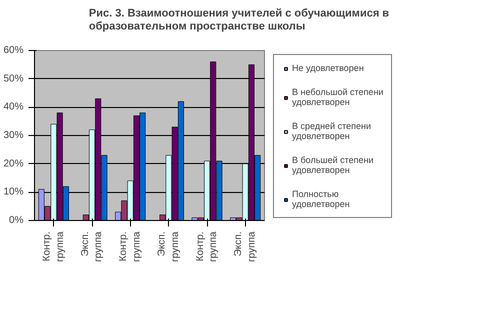  What do you see at coordinates (13, 135) in the screenshot?
I see `y-tick-label: 30%` at bounding box center [13, 135].